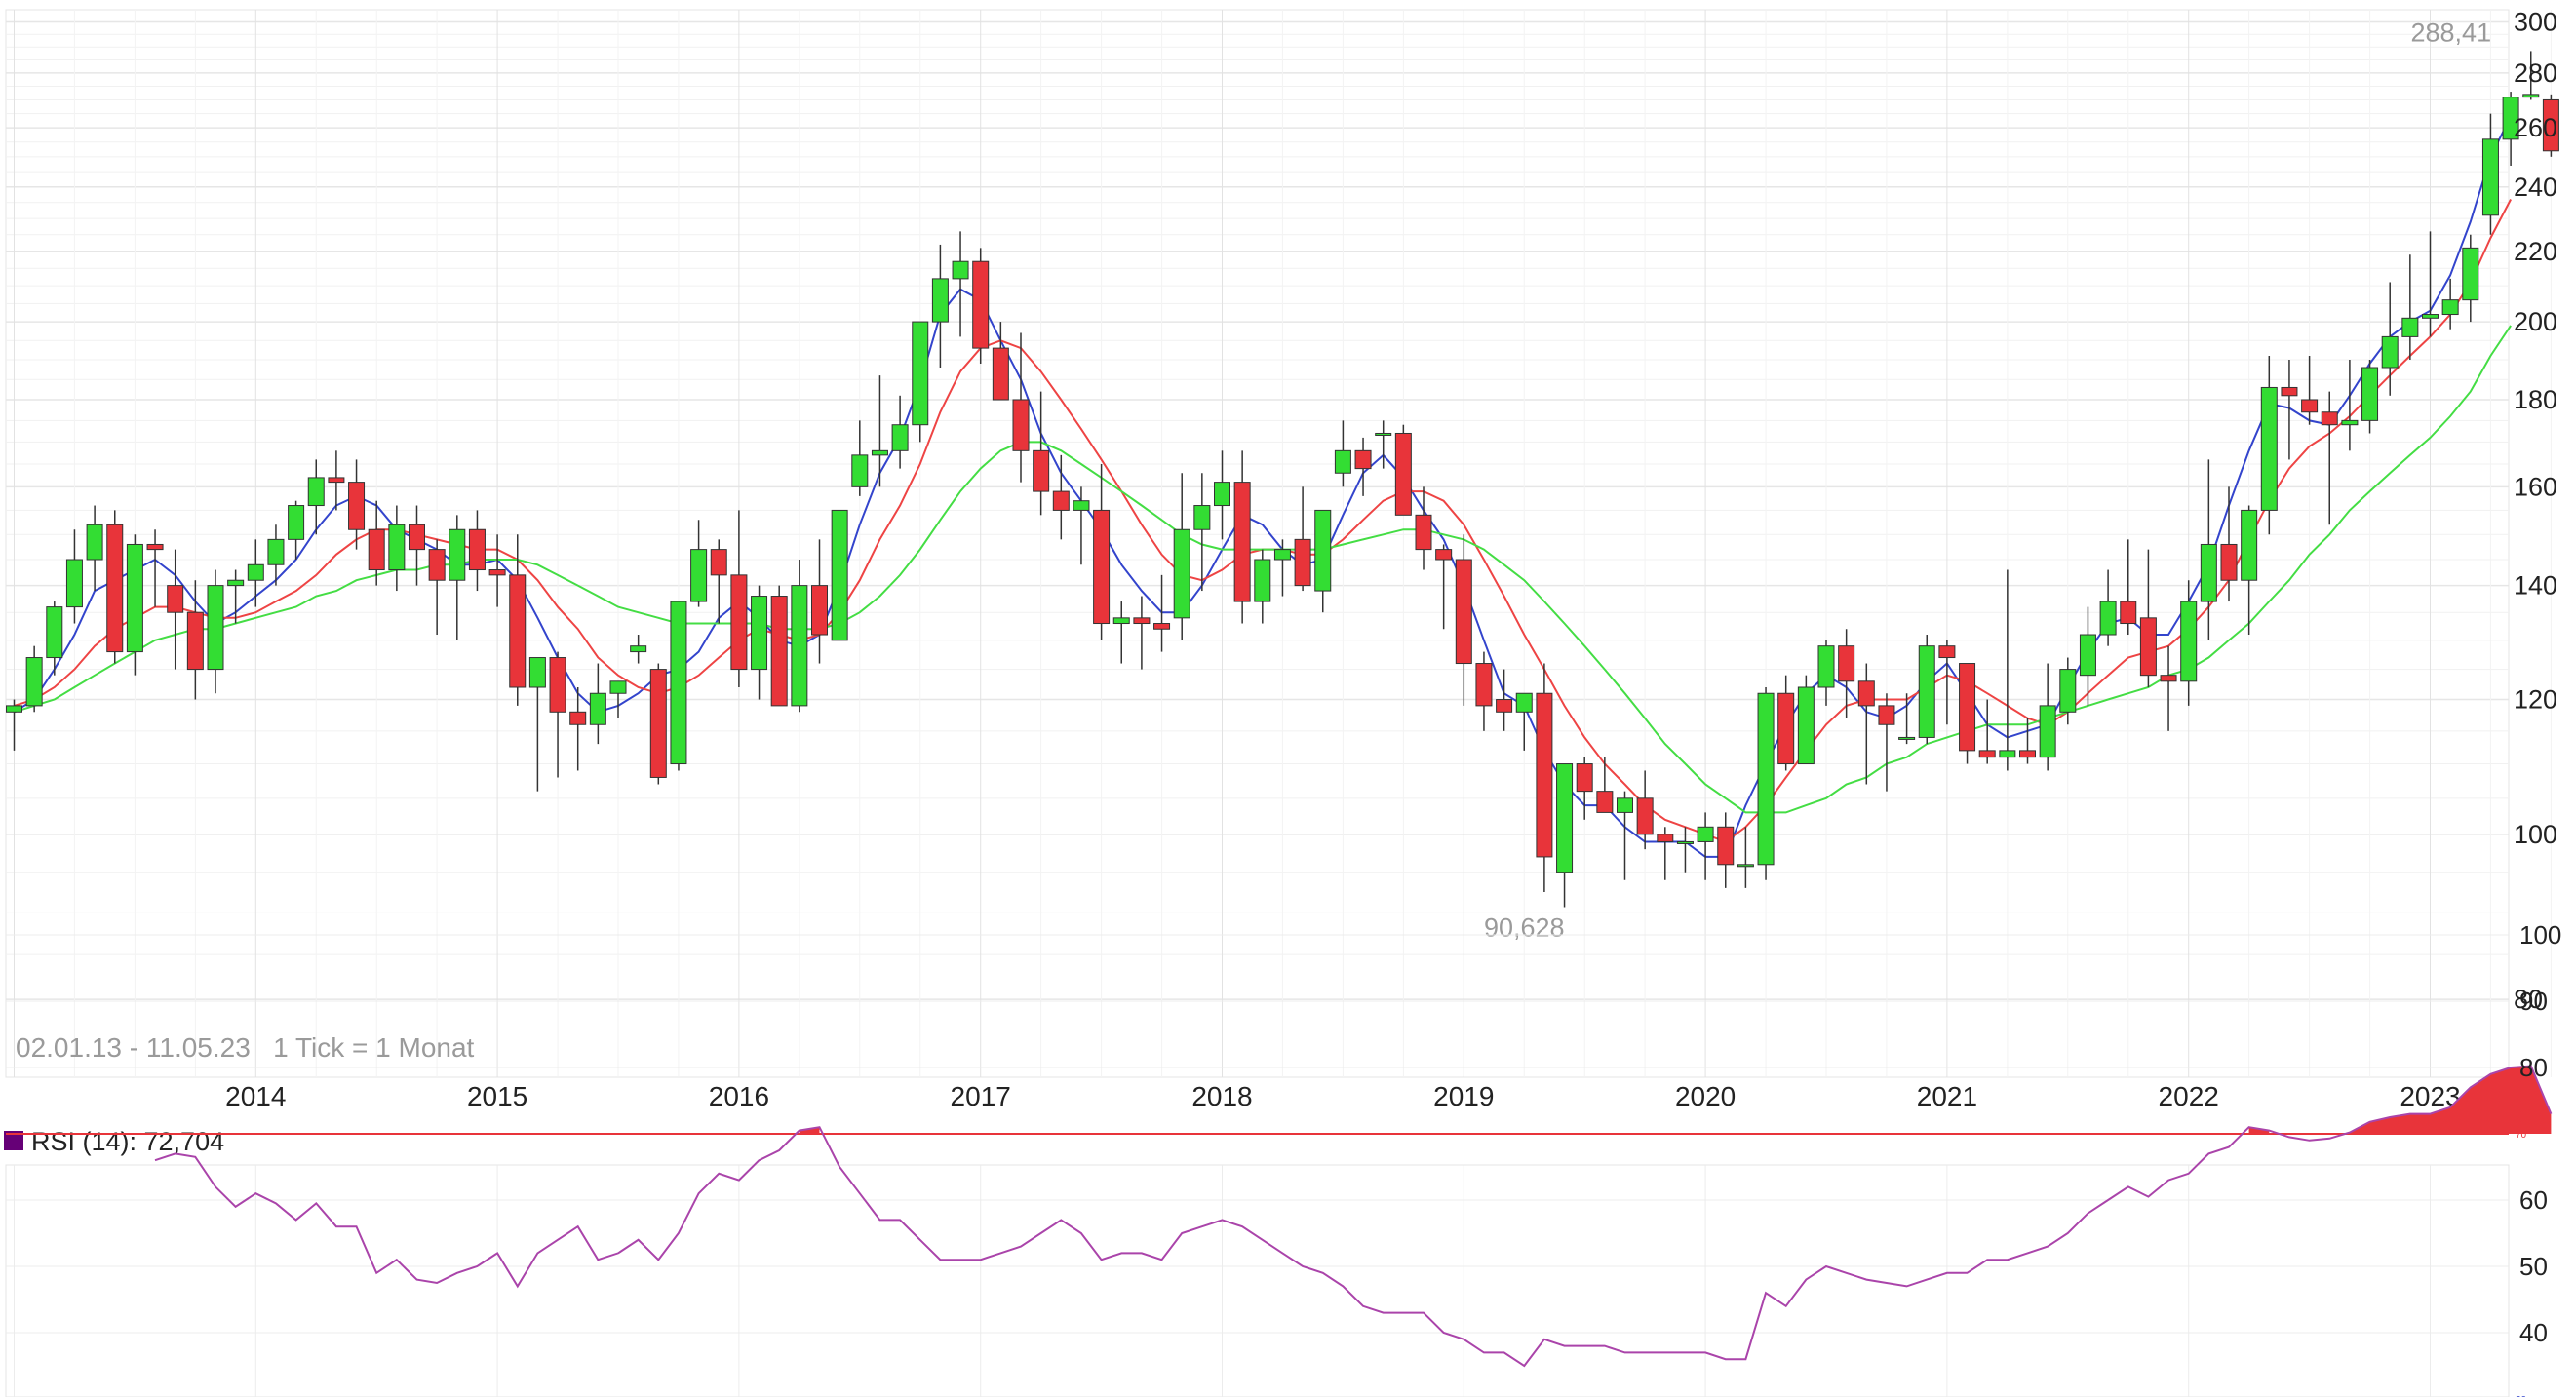 The height and width of the screenshot is (1397, 2576). What do you see at coordinates (128, 1141) in the screenshot?
I see `rsi-title: RSI (14): 72,704` at bounding box center [128, 1141].